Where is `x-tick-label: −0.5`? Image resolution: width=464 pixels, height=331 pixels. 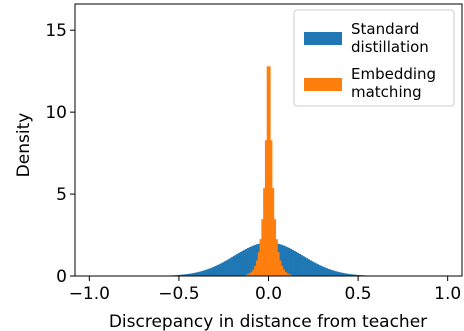 x-tick-label: −0.5 is located at coordinates (178, 294).